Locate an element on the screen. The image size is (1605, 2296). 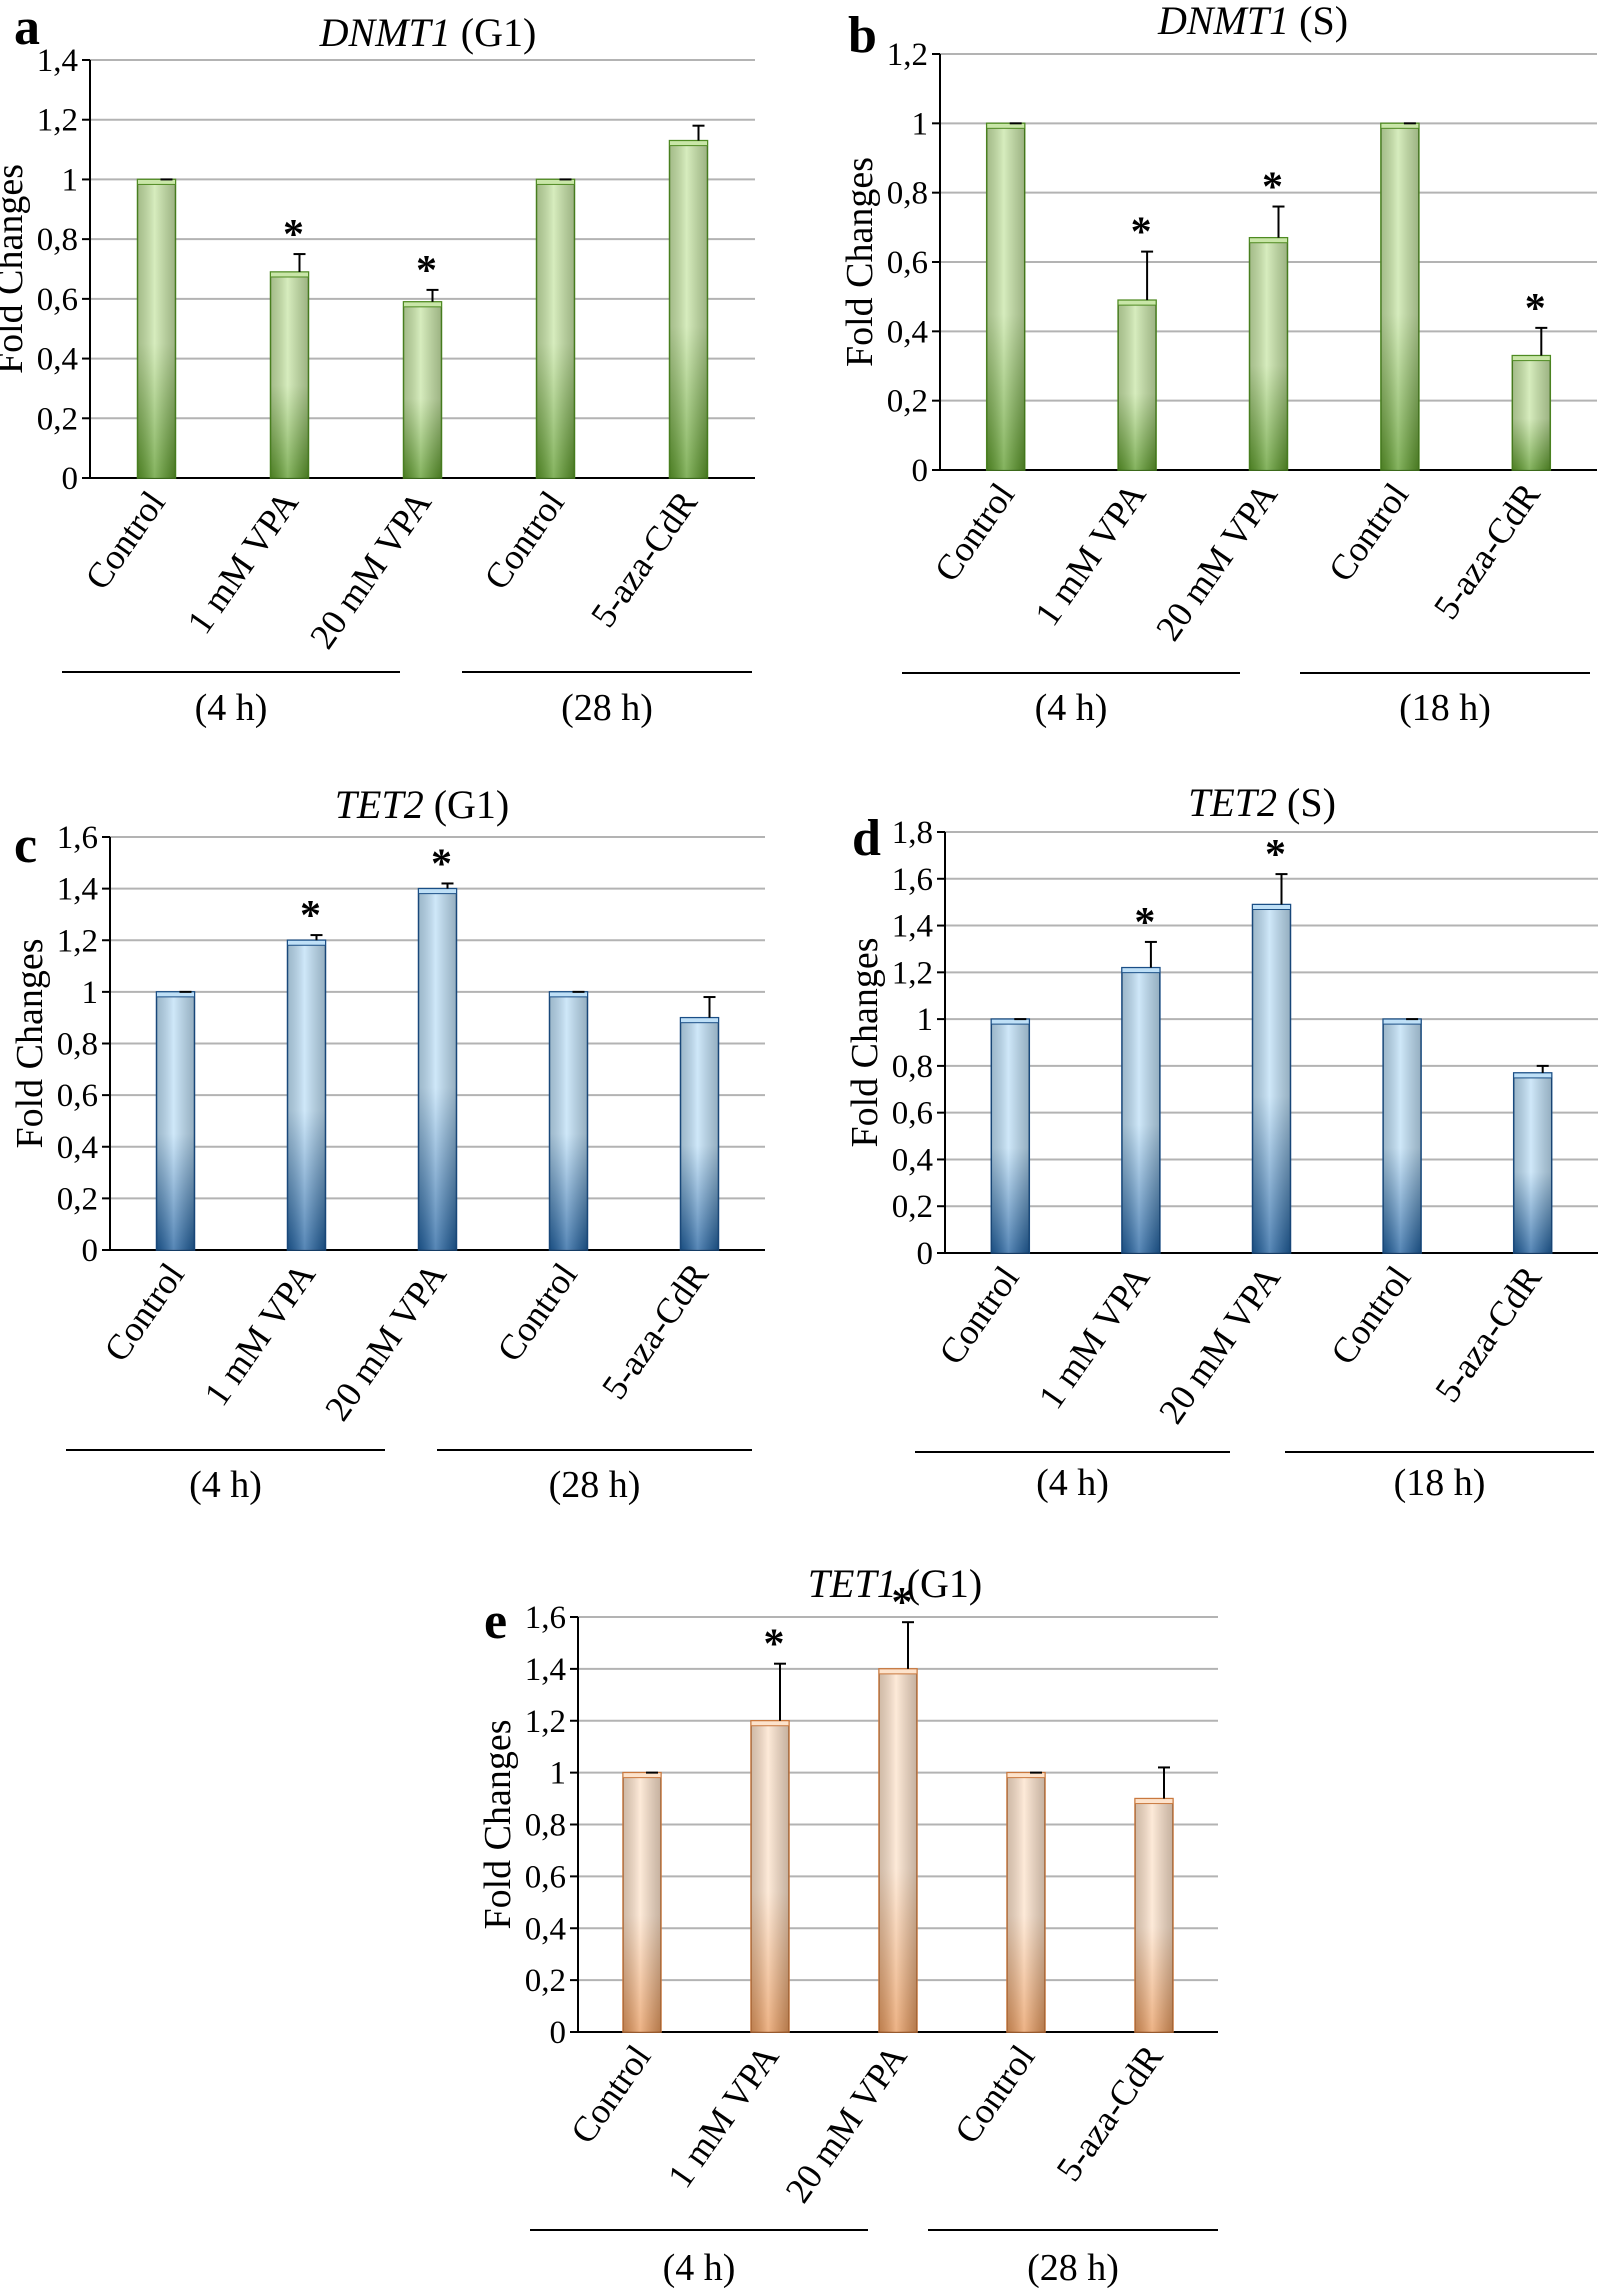
chart-title: TET2 (S) is located at coordinates (1262, 802).